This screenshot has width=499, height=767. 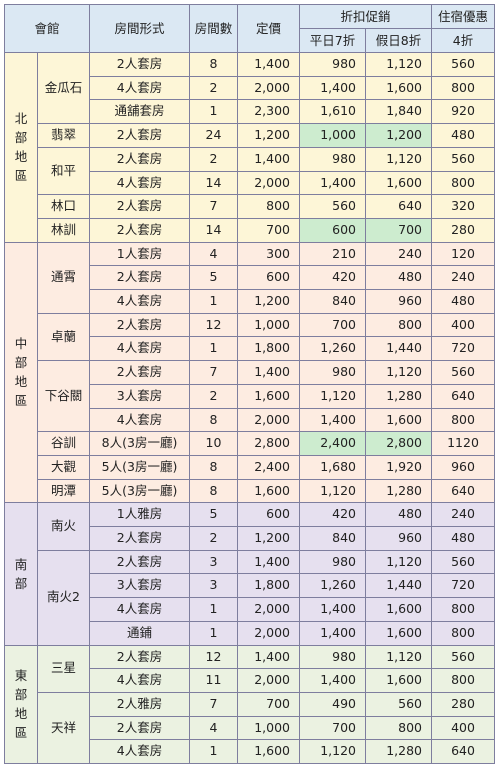 What do you see at coordinates (268, 657) in the screenshot?
I see `price-cell: 1,400` at bounding box center [268, 657].